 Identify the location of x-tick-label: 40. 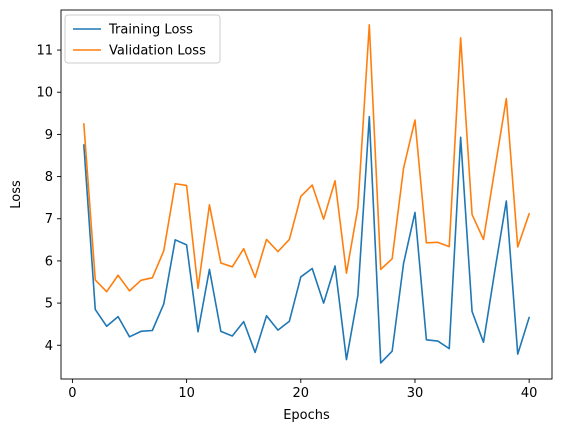
(529, 393).